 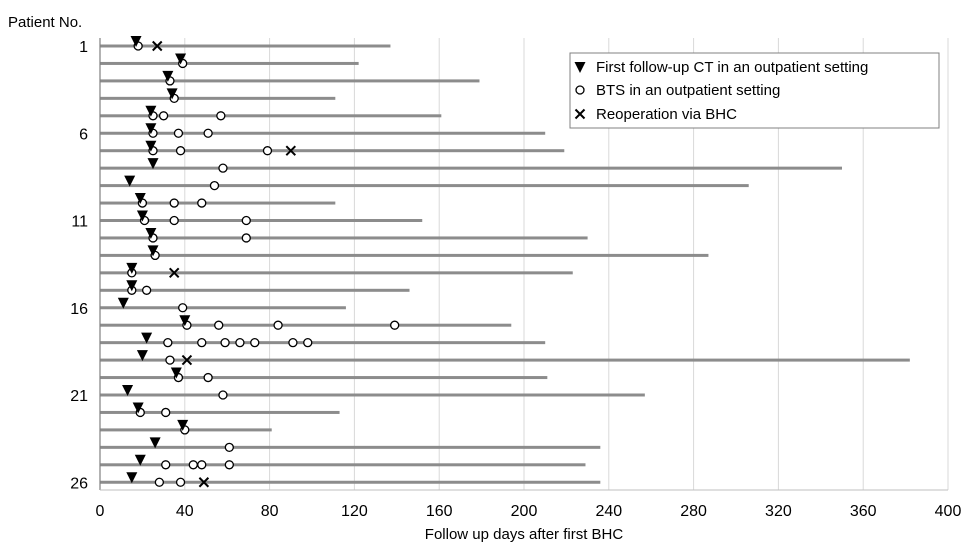 What do you see at coordinates (83, 134) in the screenshot?
I see `y-tick-label: 6` at bounding box center [83, 134].